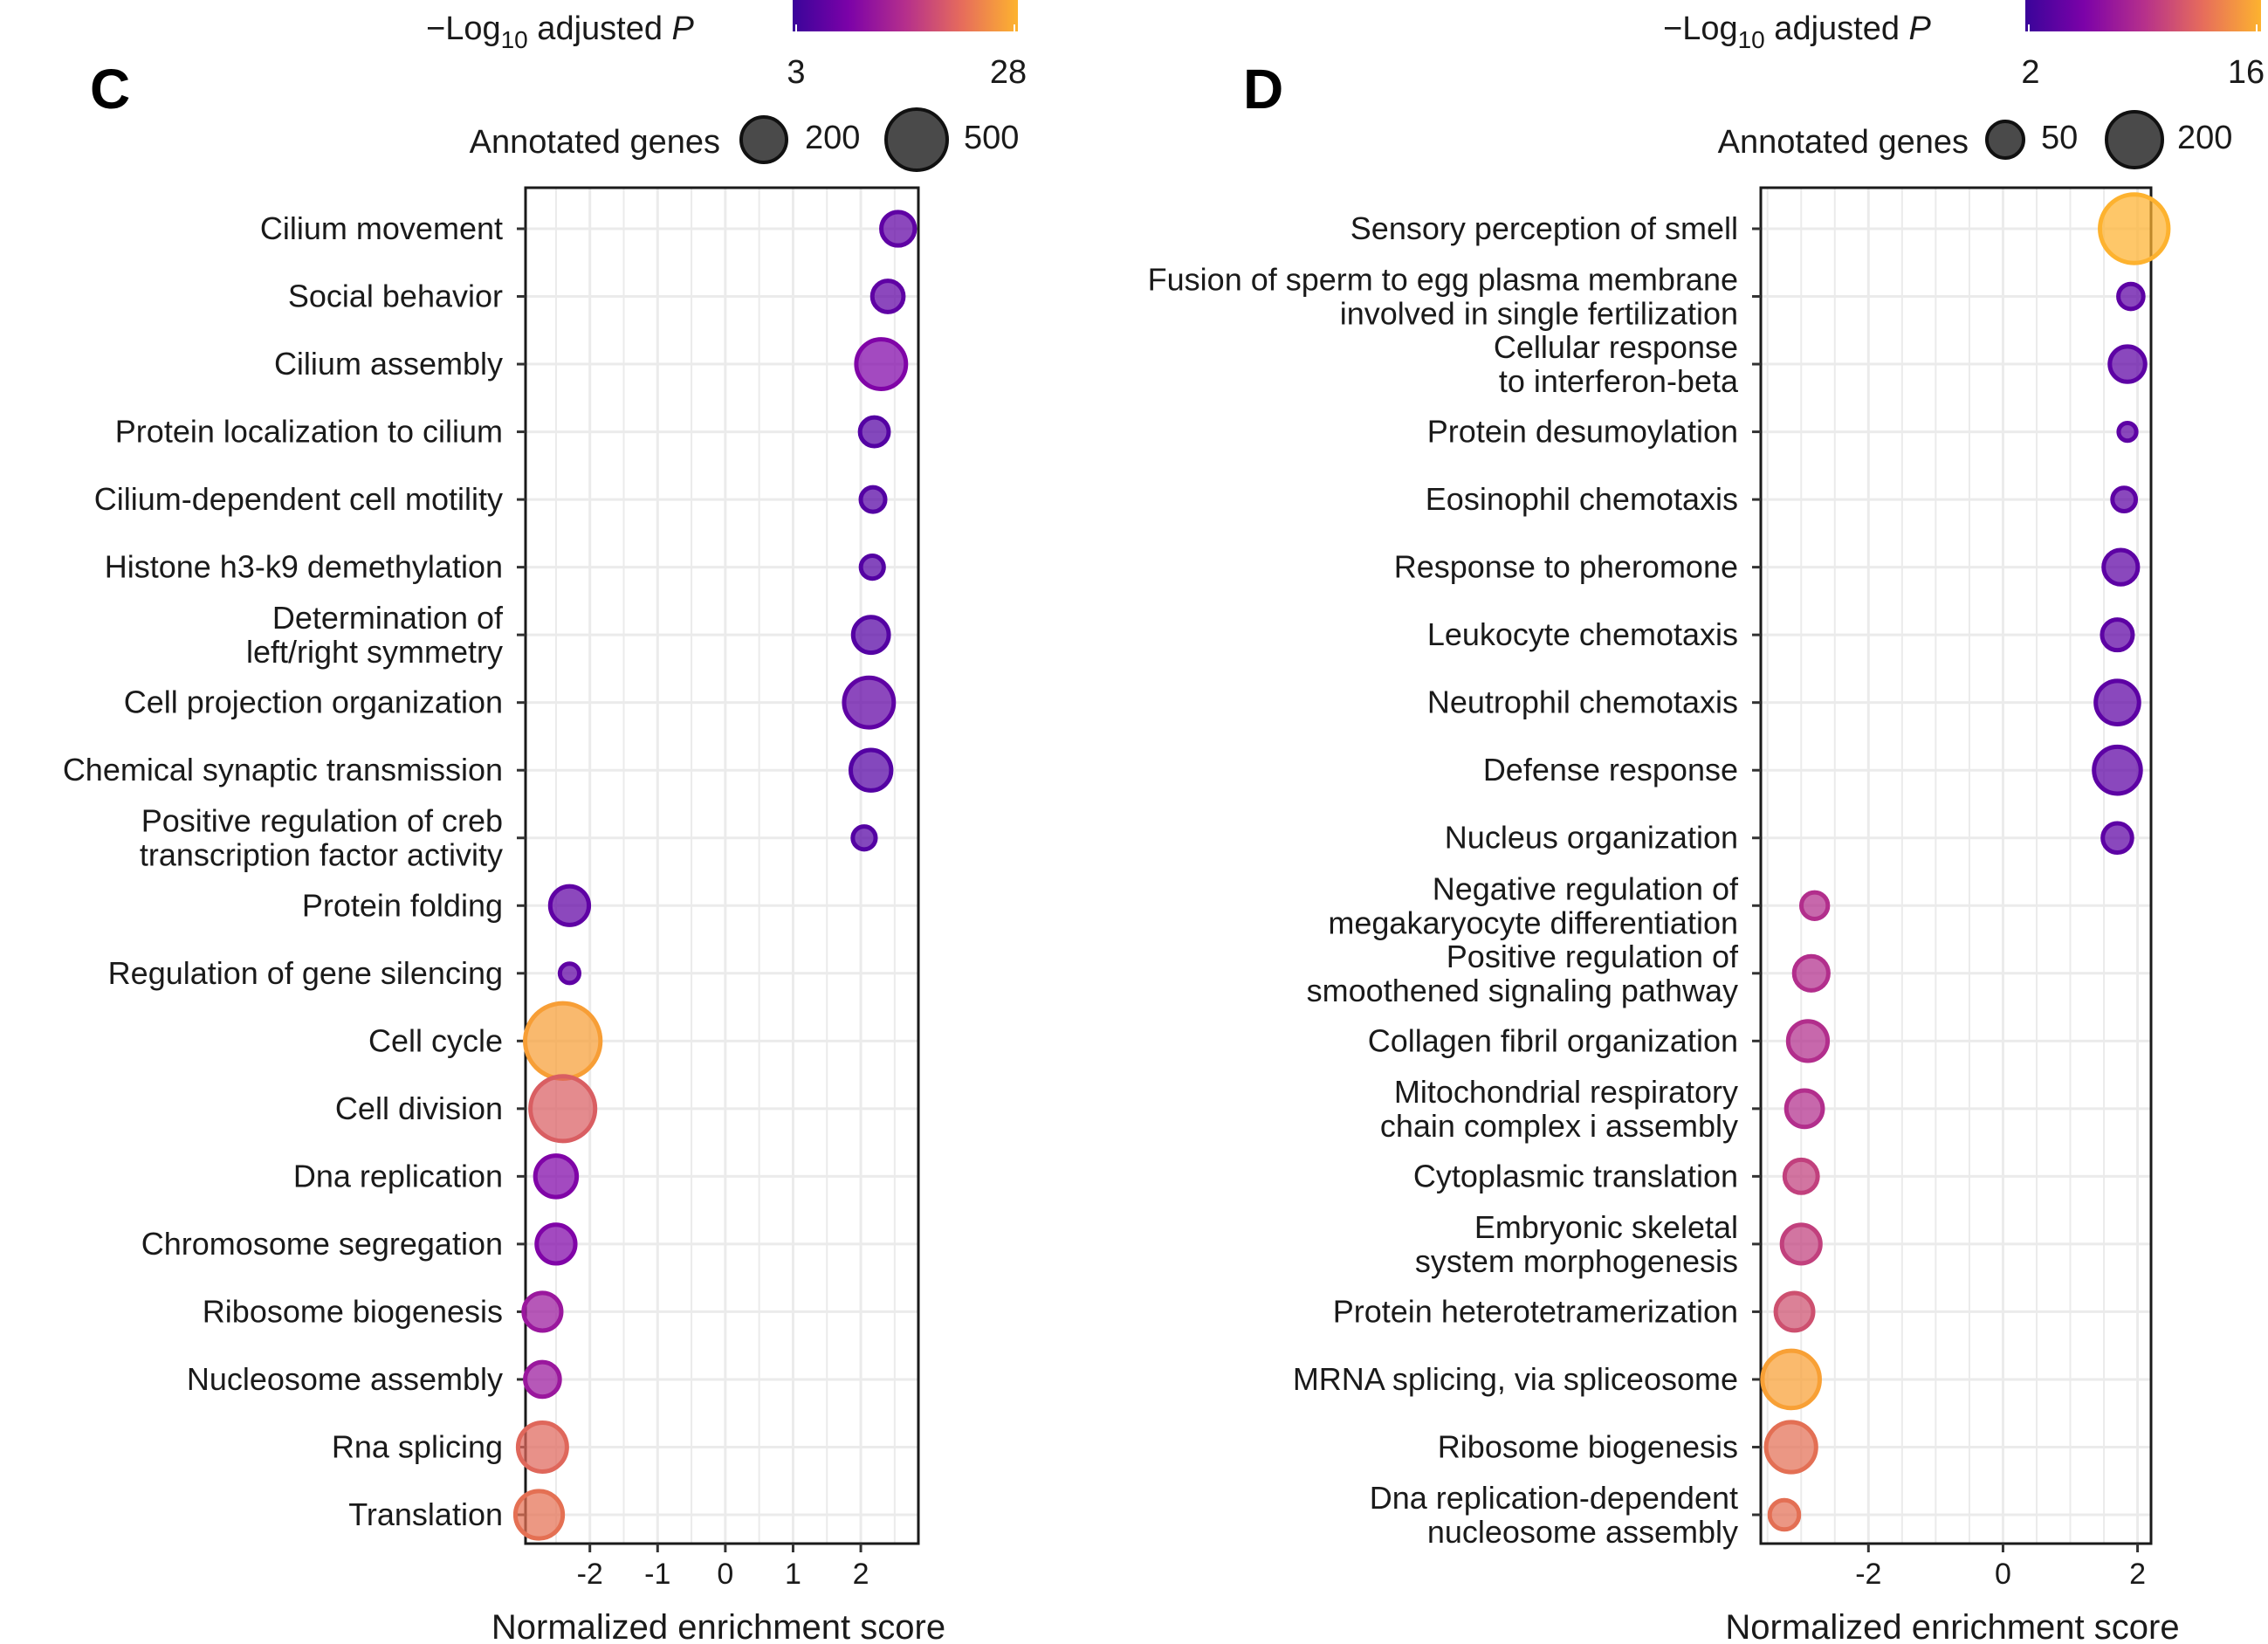 The height and width of the screenshot is (1644, 2268). I want to click on category-label: Cilium-dependent cell motility, so click(298, 499).